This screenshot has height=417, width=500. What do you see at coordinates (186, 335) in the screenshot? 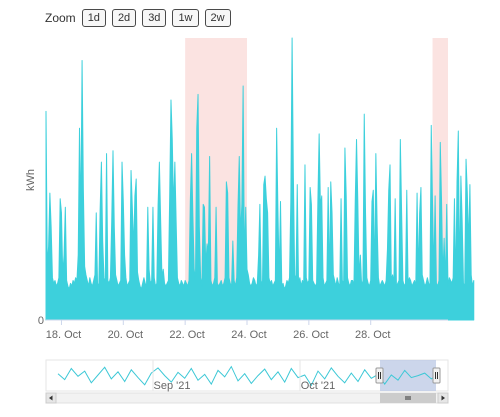
I see `x-tick-label: 22. Oct` at bounding box center [186, 335].